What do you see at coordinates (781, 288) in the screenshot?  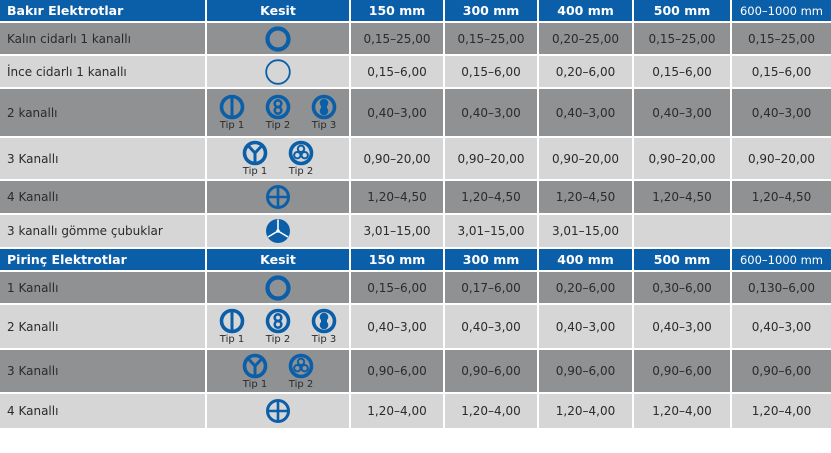 I see `diameter-range: 0,130–6,00` at bounding box center [781, 288].